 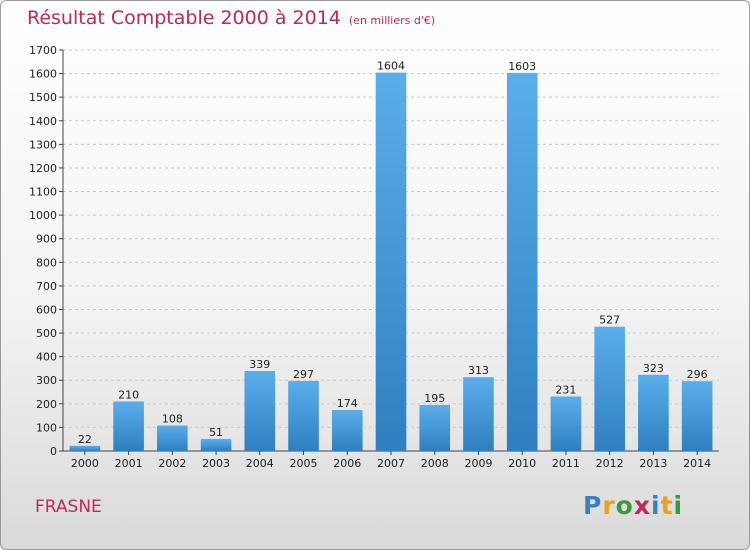 I want to click on y-tick-label: 1700, so click(x=43, y=50).